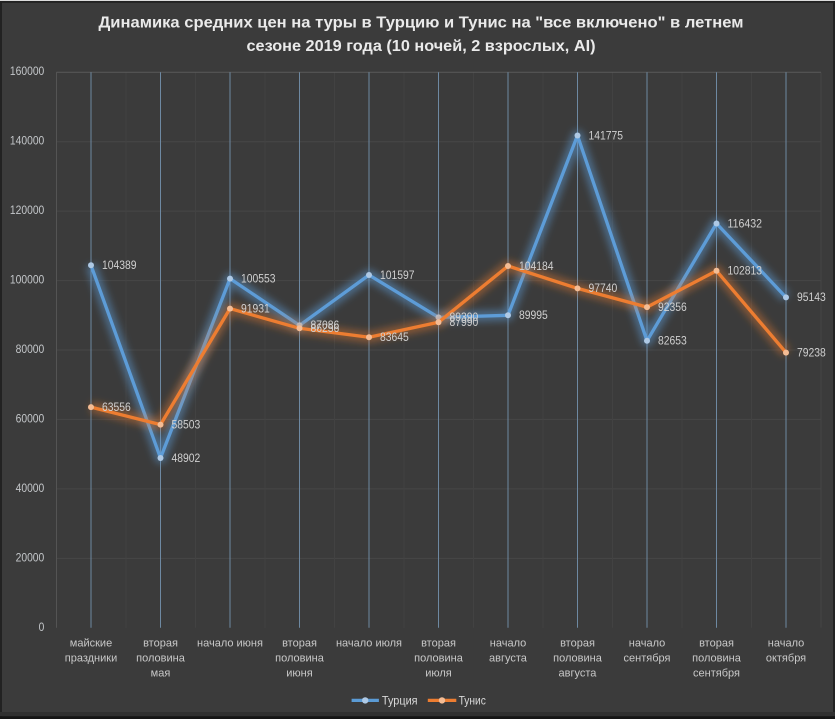 The width and height of the screenshot is (835, 719). Describe the element at coordinates (394, 338) in the screenshot. I see `svg-text: 83645` at that location.